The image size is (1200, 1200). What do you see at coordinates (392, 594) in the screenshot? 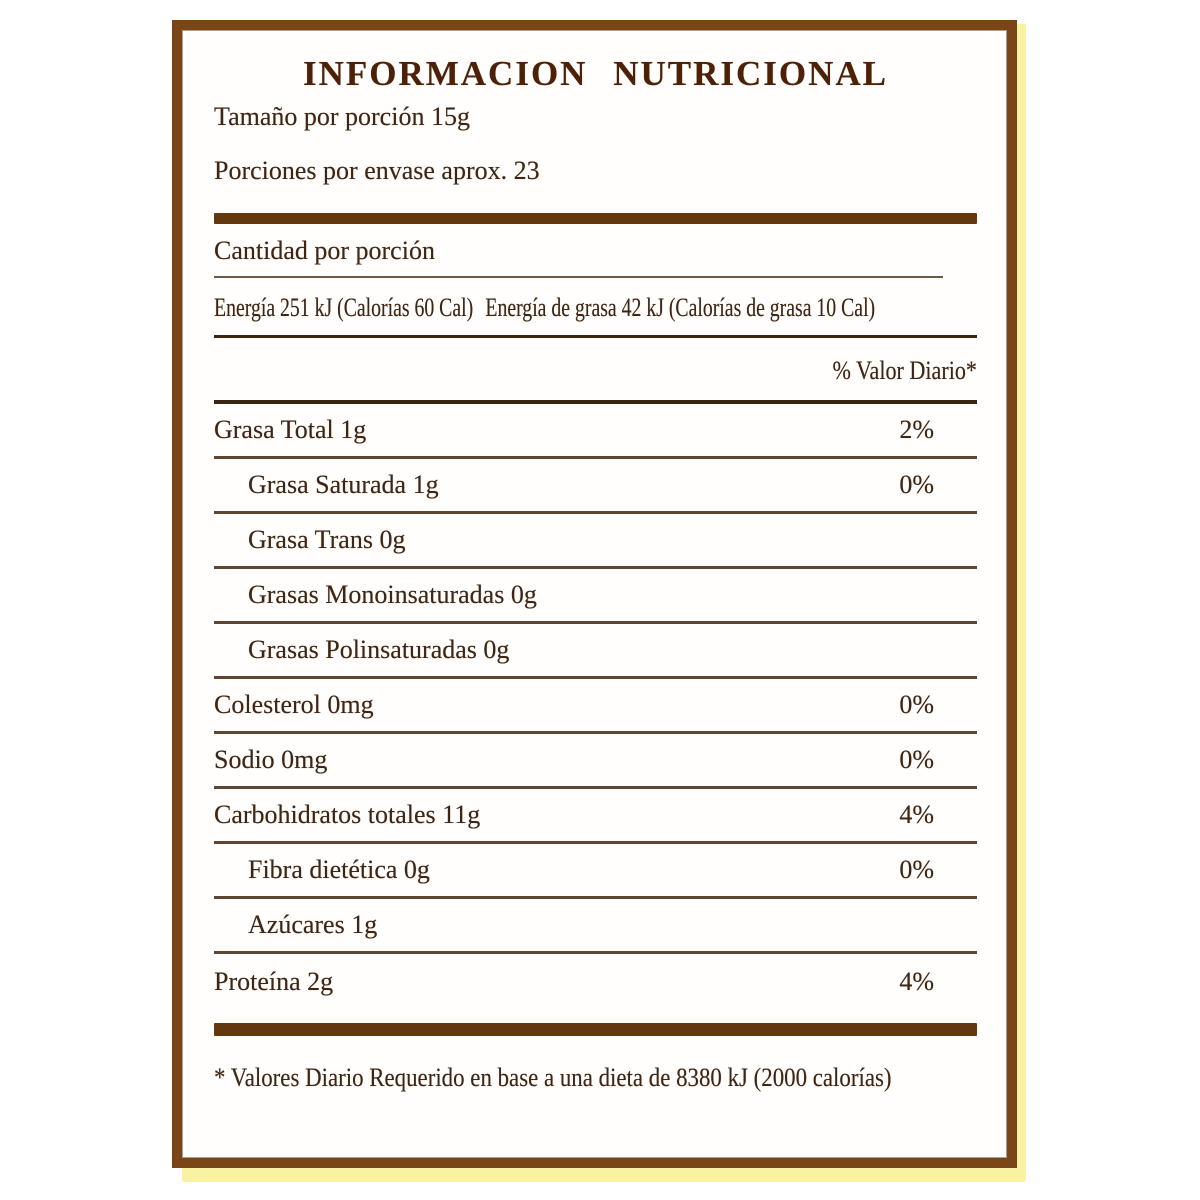
I see `nutrient-name: Grasas Monoinsaturadas 0g` at bounding box center [392, 594].